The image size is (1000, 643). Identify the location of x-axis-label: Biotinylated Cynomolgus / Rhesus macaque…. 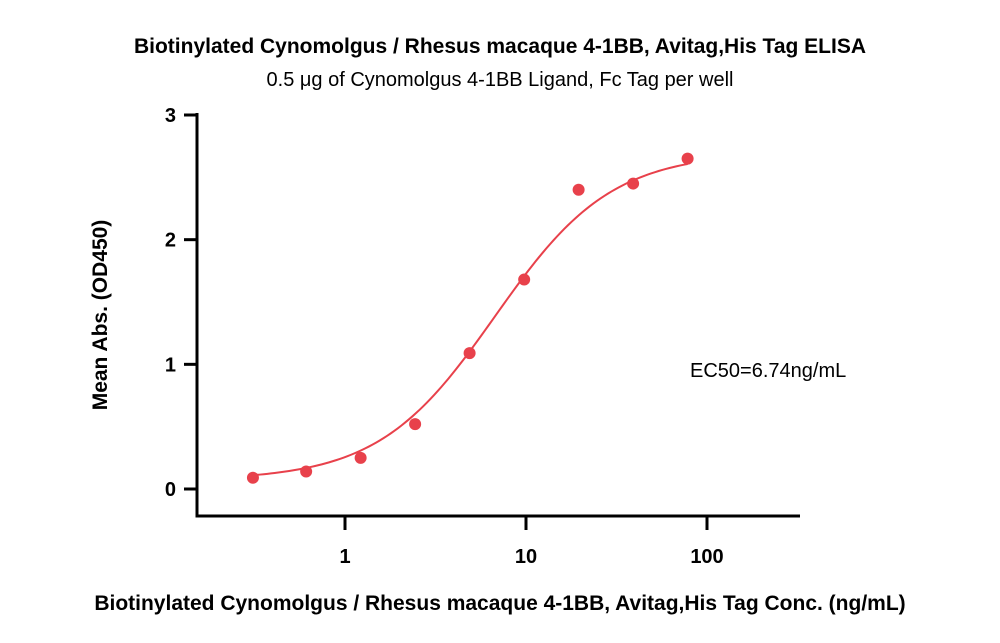
(499, 603).